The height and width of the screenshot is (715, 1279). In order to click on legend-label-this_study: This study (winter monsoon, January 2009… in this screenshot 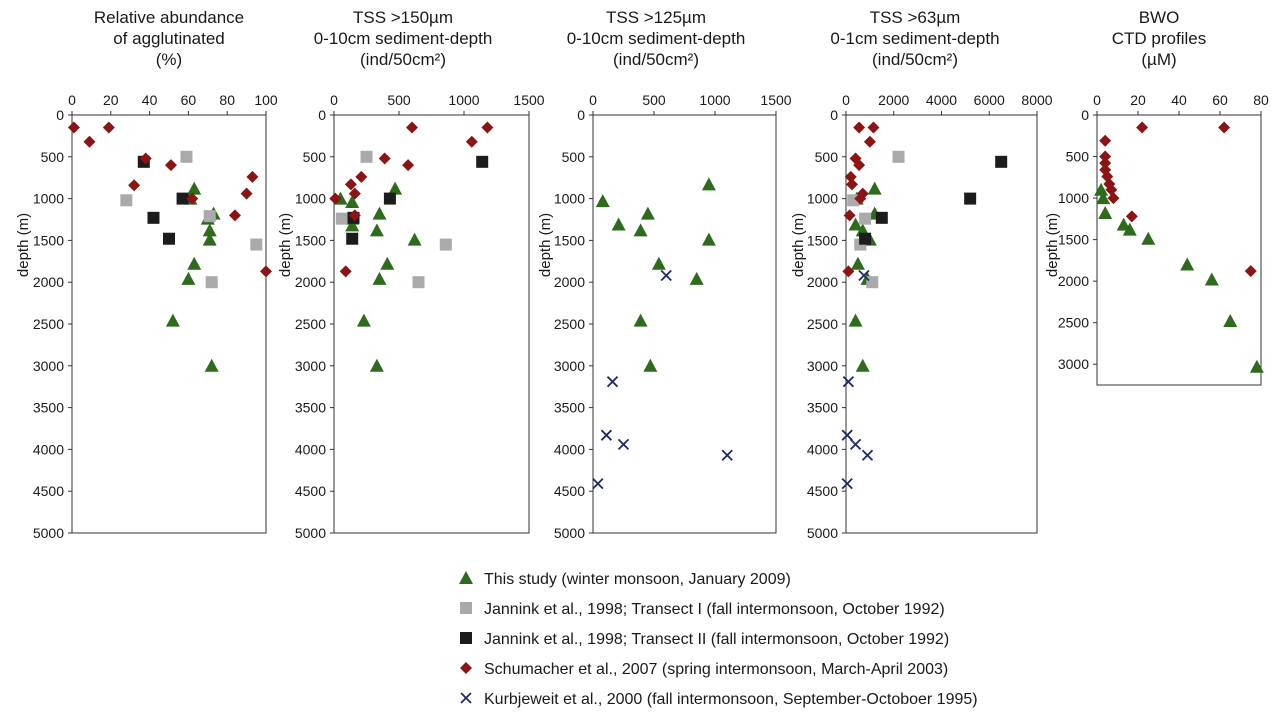, I will do `click(637, 579)`.